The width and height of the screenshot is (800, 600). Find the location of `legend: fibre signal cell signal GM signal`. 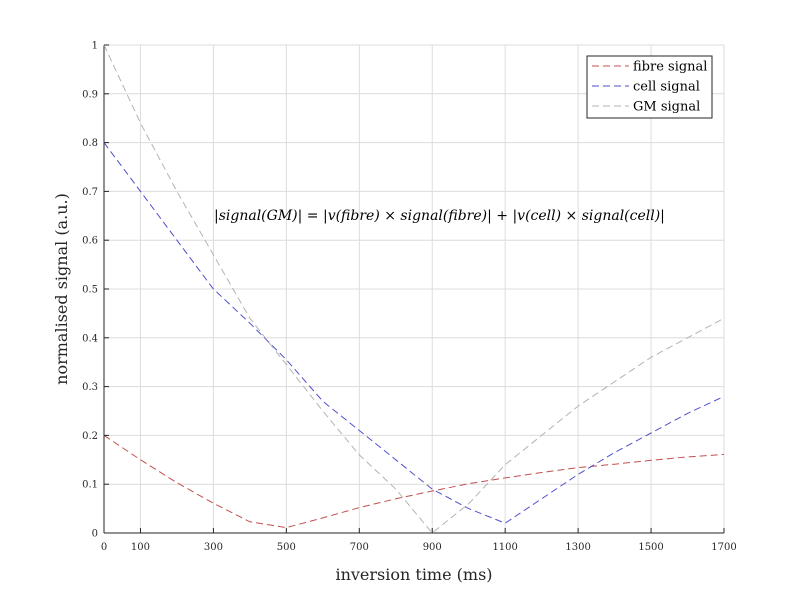

legend: fibre signal cell signal GM signal is located at coordinates (649, 87).